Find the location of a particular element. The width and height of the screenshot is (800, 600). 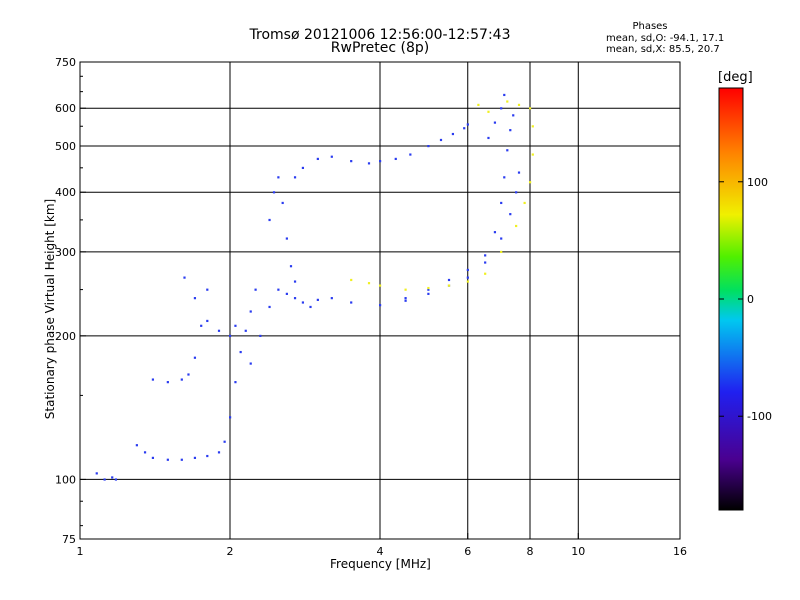

phase-stats-x: mean, sd,X: 85.5, 20.7 is located at coordinates (663, 49).